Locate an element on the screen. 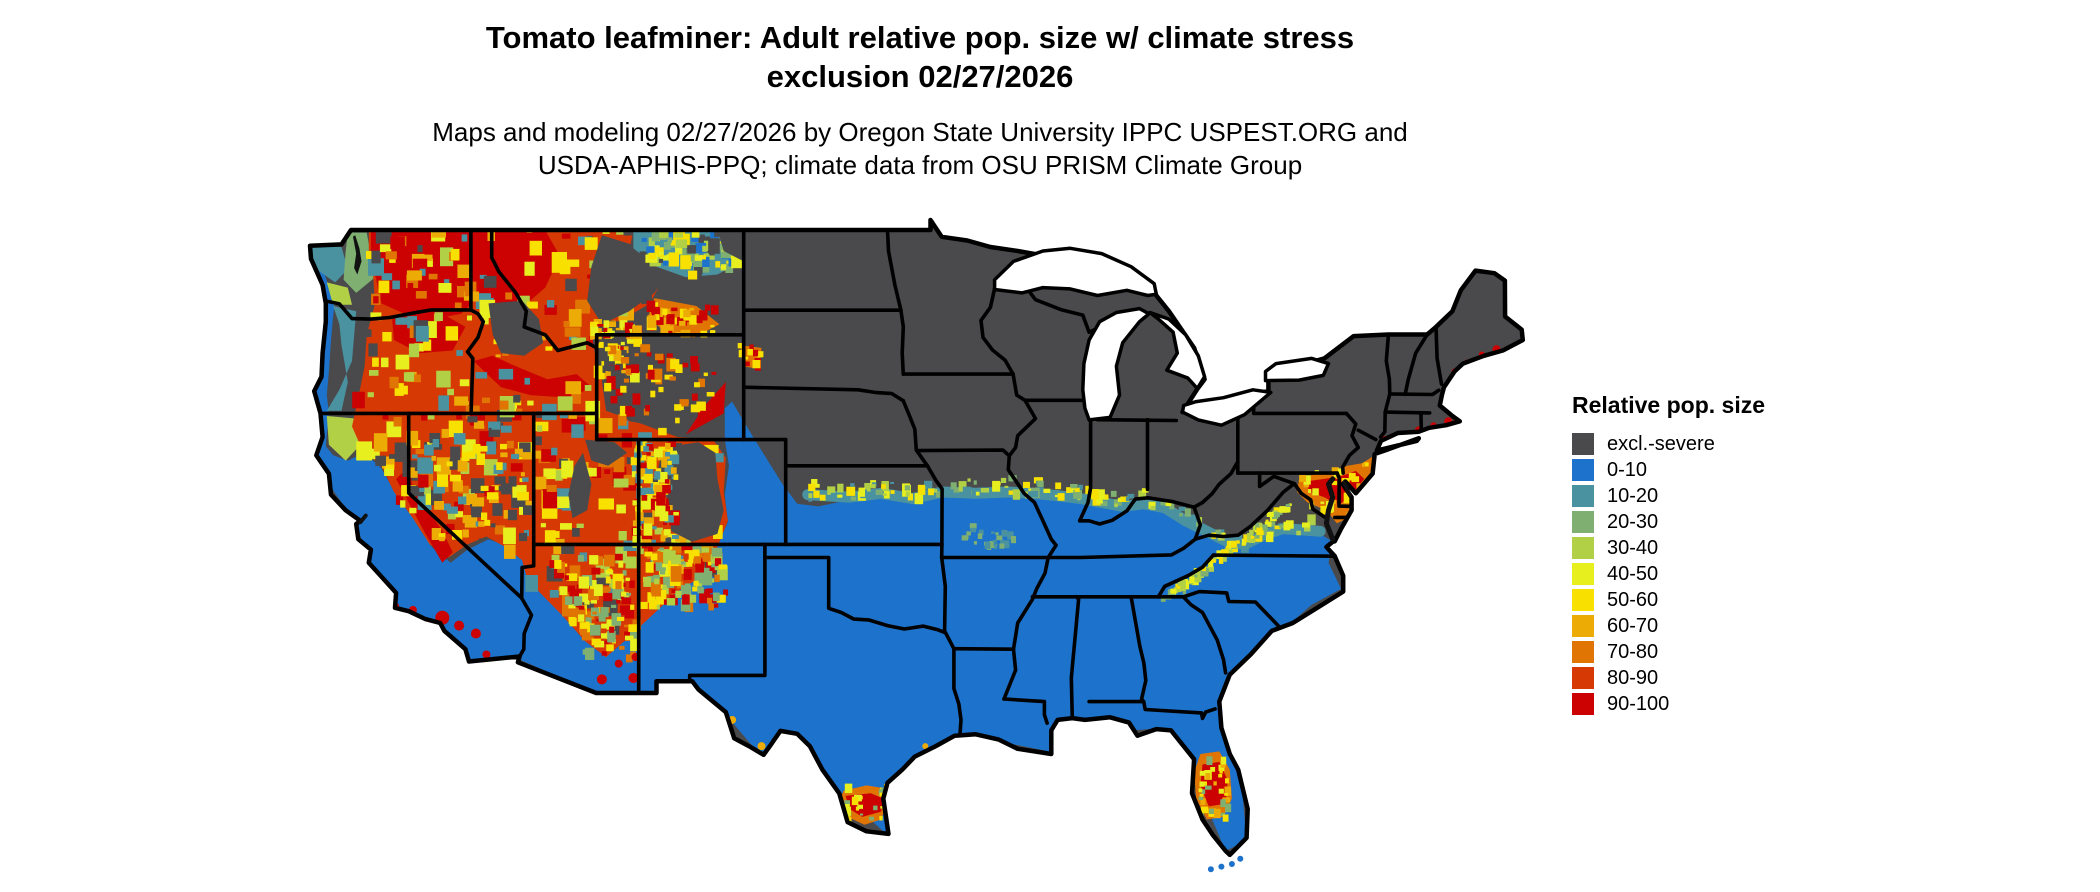 The image size is (2100, 892). map-title-line2: exclusion 02/27/2026 is located at coordinates (920, 76).